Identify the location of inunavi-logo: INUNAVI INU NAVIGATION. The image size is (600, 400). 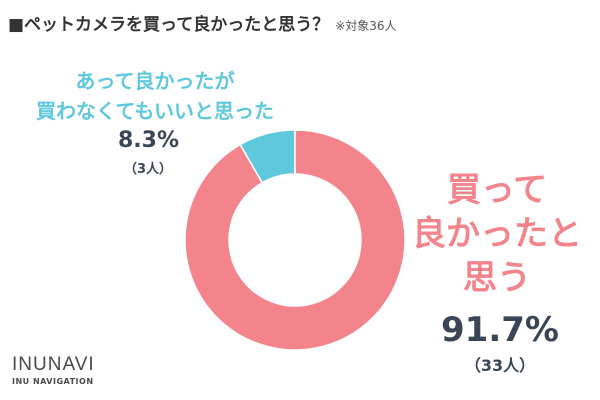
(53, 370).